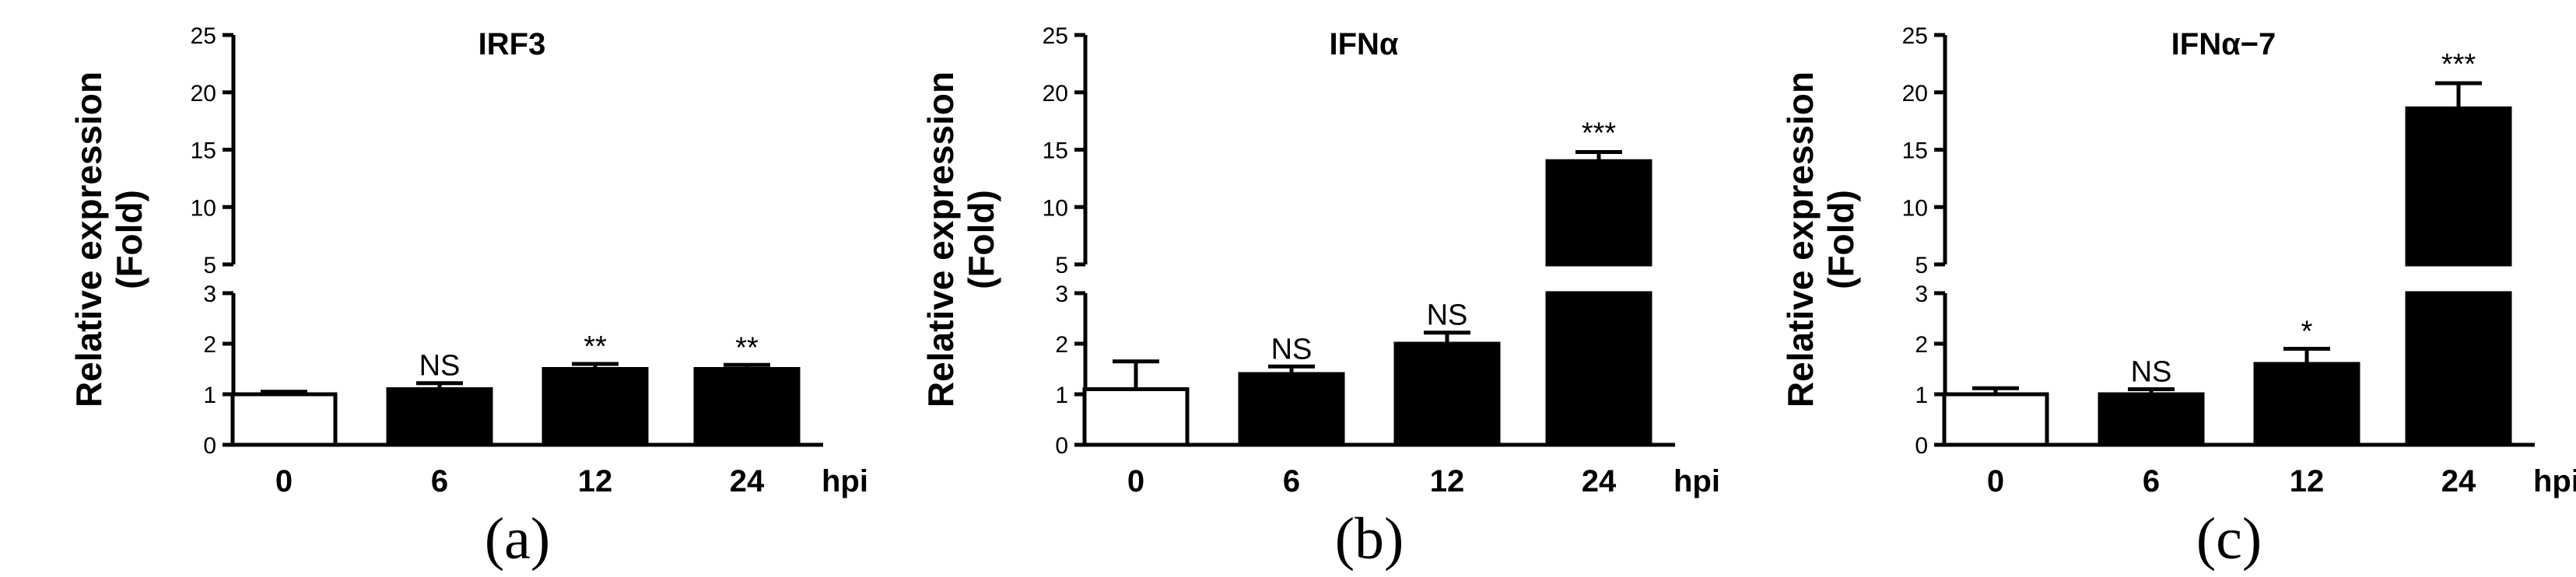 This screenshot has height=577, width=2576. What do you see at coordinates (517, 539) in the screenshot?
I see `panel-label: (a)` at bounding box center [517, 539].